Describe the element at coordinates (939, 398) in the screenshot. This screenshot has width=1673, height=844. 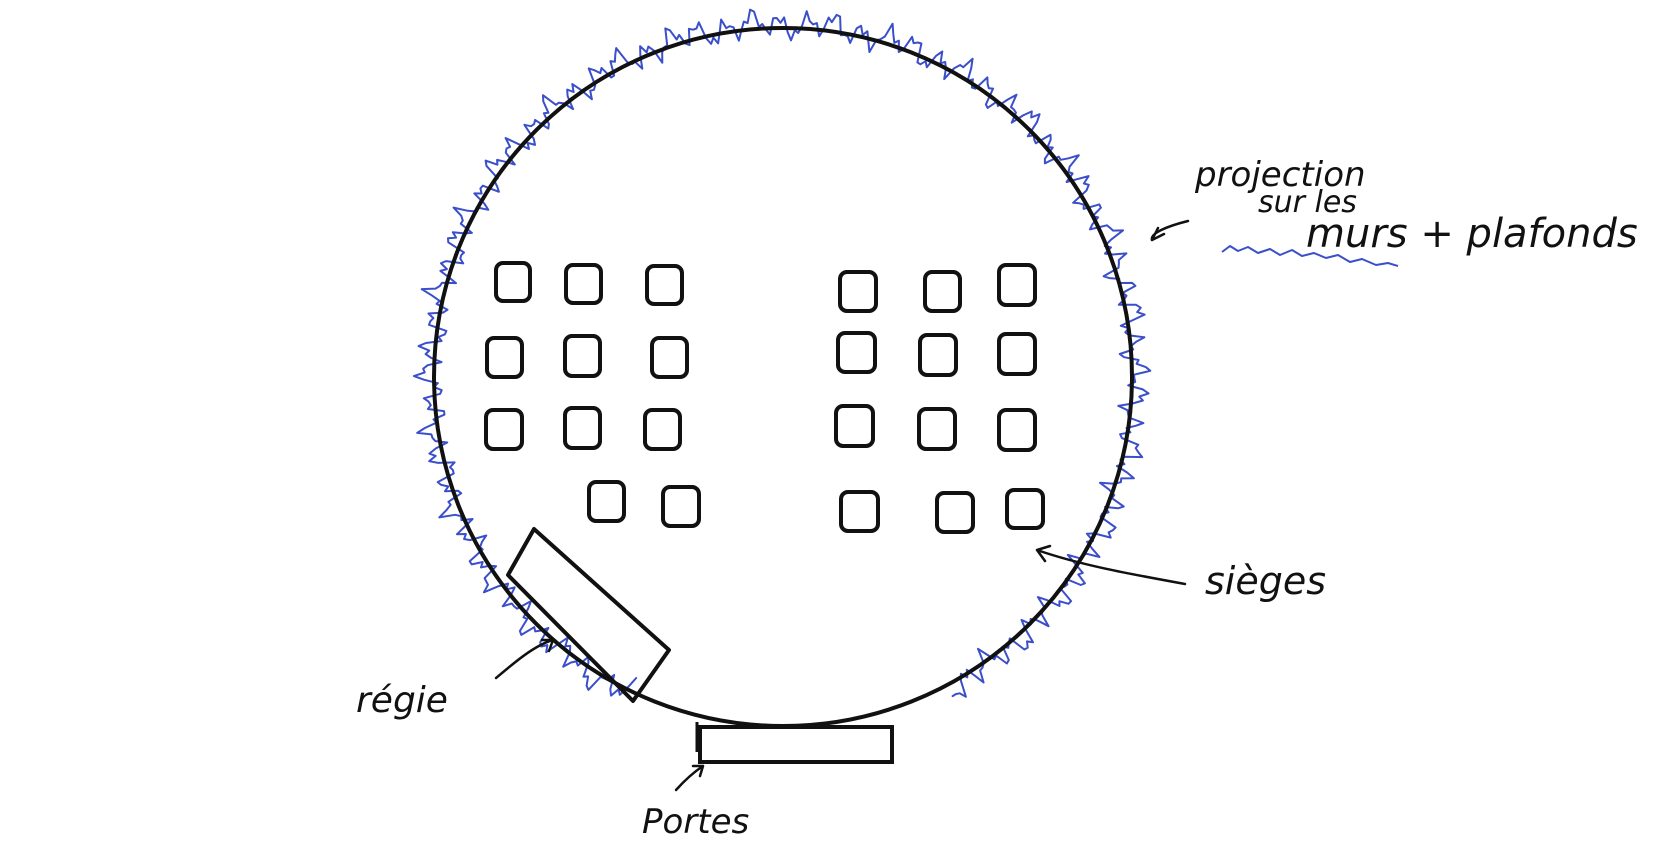
I see `seats-right-block` at that location.